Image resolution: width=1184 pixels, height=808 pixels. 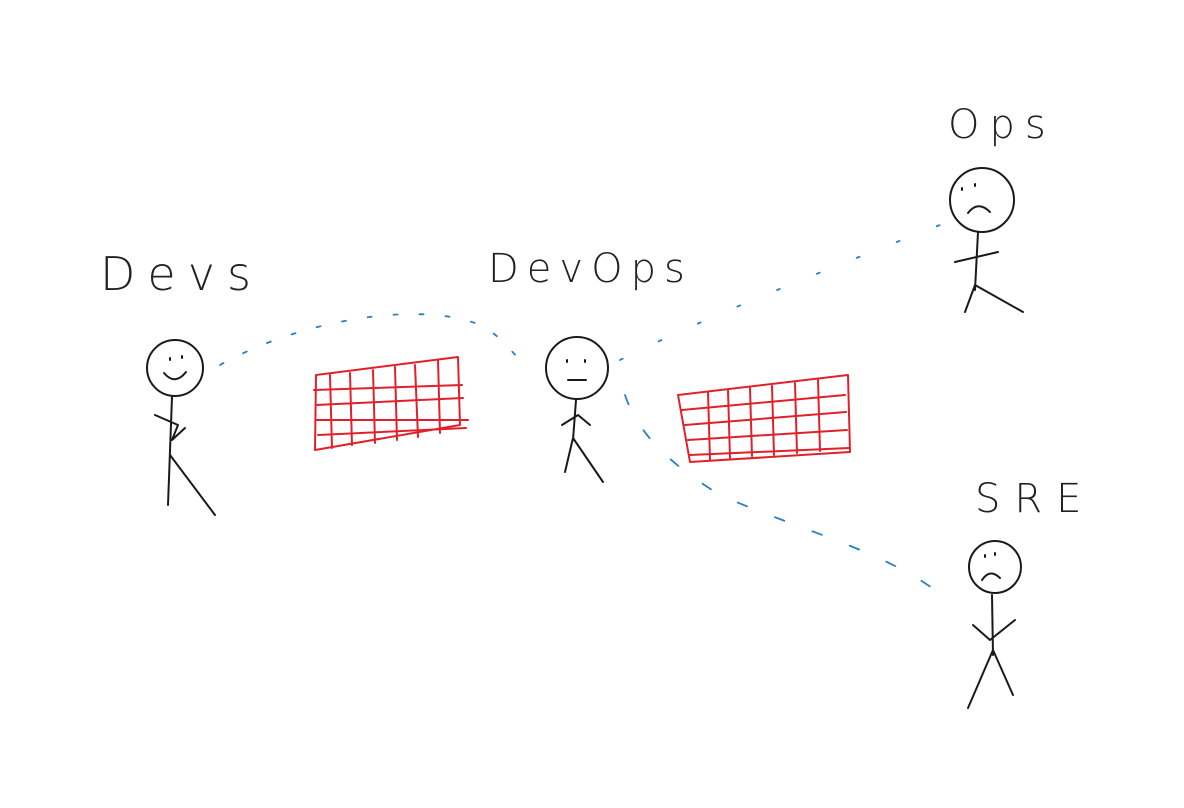 I want to click on wall-devops-ops-sre, so click(x=764, y=418).